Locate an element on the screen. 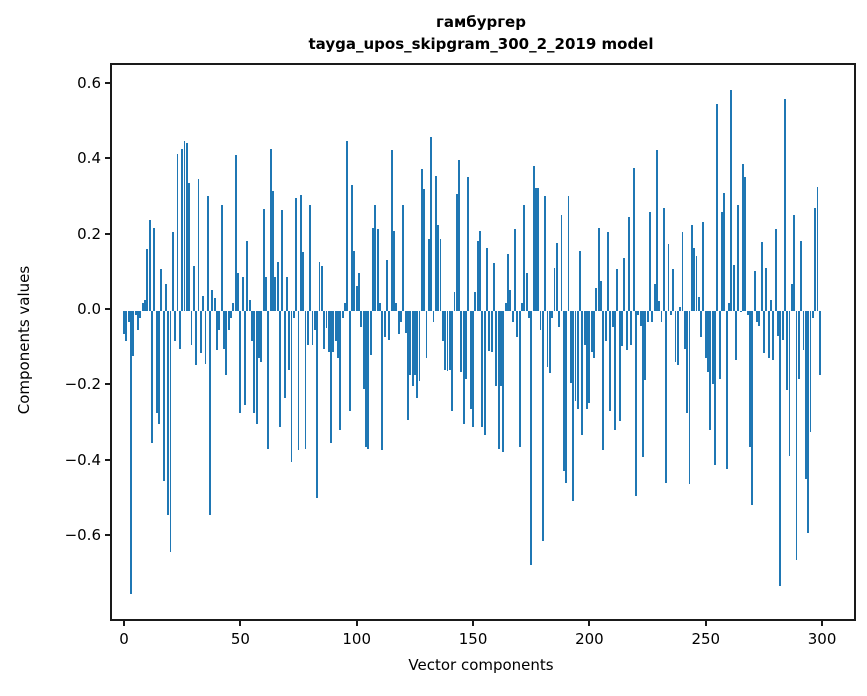  y-tick-mark-−0.4 is located at coordinates (107, 459).